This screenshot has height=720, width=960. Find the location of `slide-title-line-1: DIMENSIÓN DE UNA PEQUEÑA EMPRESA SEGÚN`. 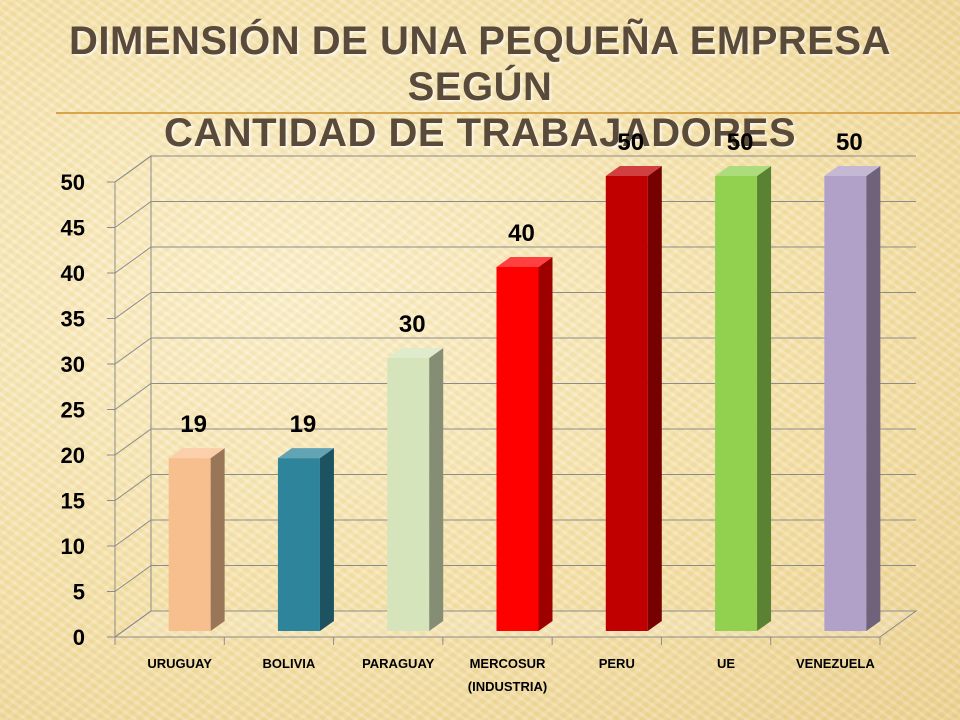

slide-title-line-1: DIMENSIÓN DE UNA PEQUEÑA EMPRESA SEGÚN is located at coordinates (479, 64).